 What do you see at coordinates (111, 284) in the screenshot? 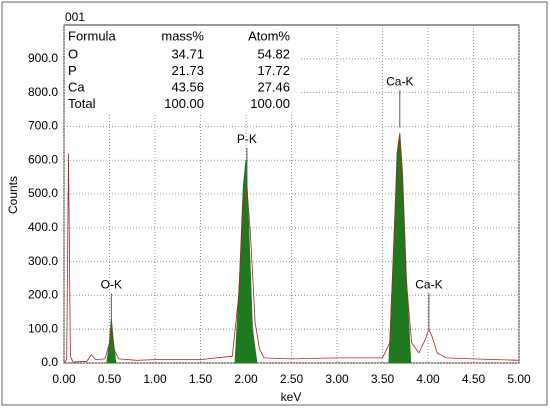
I see `annotation: O-K` at bounding box center [111, 284].